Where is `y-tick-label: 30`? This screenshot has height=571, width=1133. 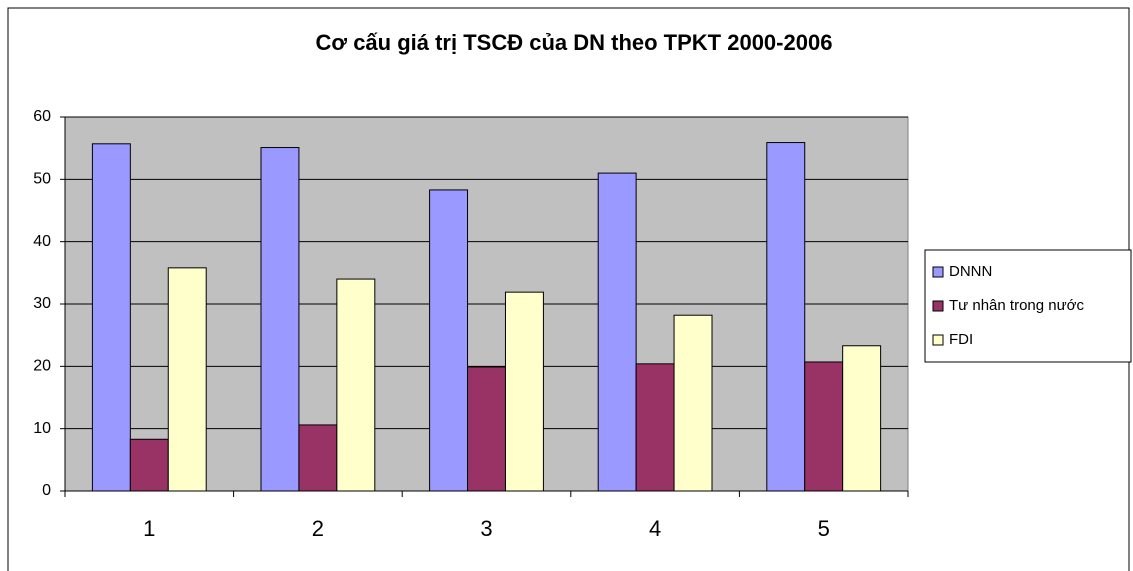 y-tick-label: 30 is located at coordinates (42, 303).